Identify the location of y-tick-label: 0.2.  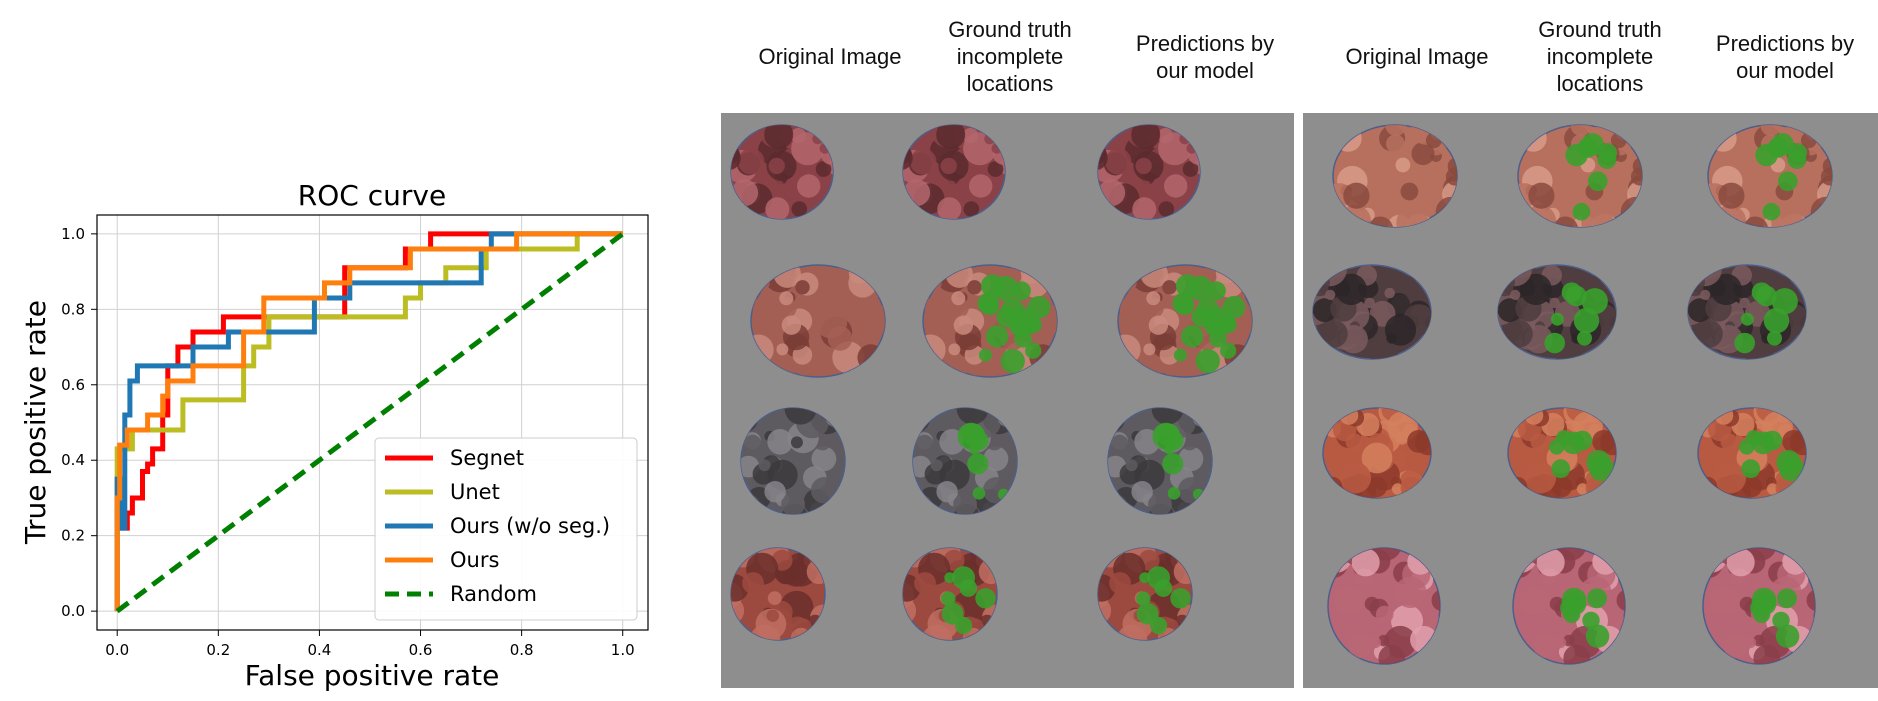
(73, 536).